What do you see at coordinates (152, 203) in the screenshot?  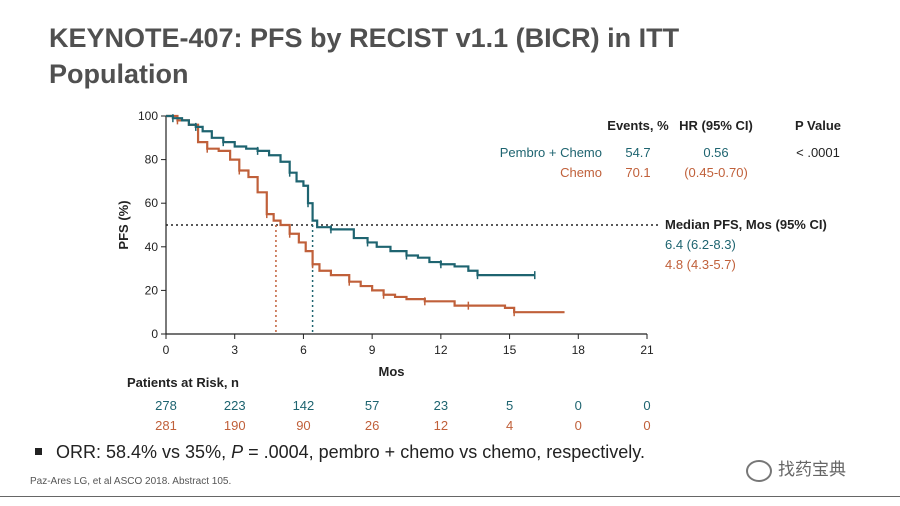 I see `y-tick-label: 60` at bounding box center [152, 203].